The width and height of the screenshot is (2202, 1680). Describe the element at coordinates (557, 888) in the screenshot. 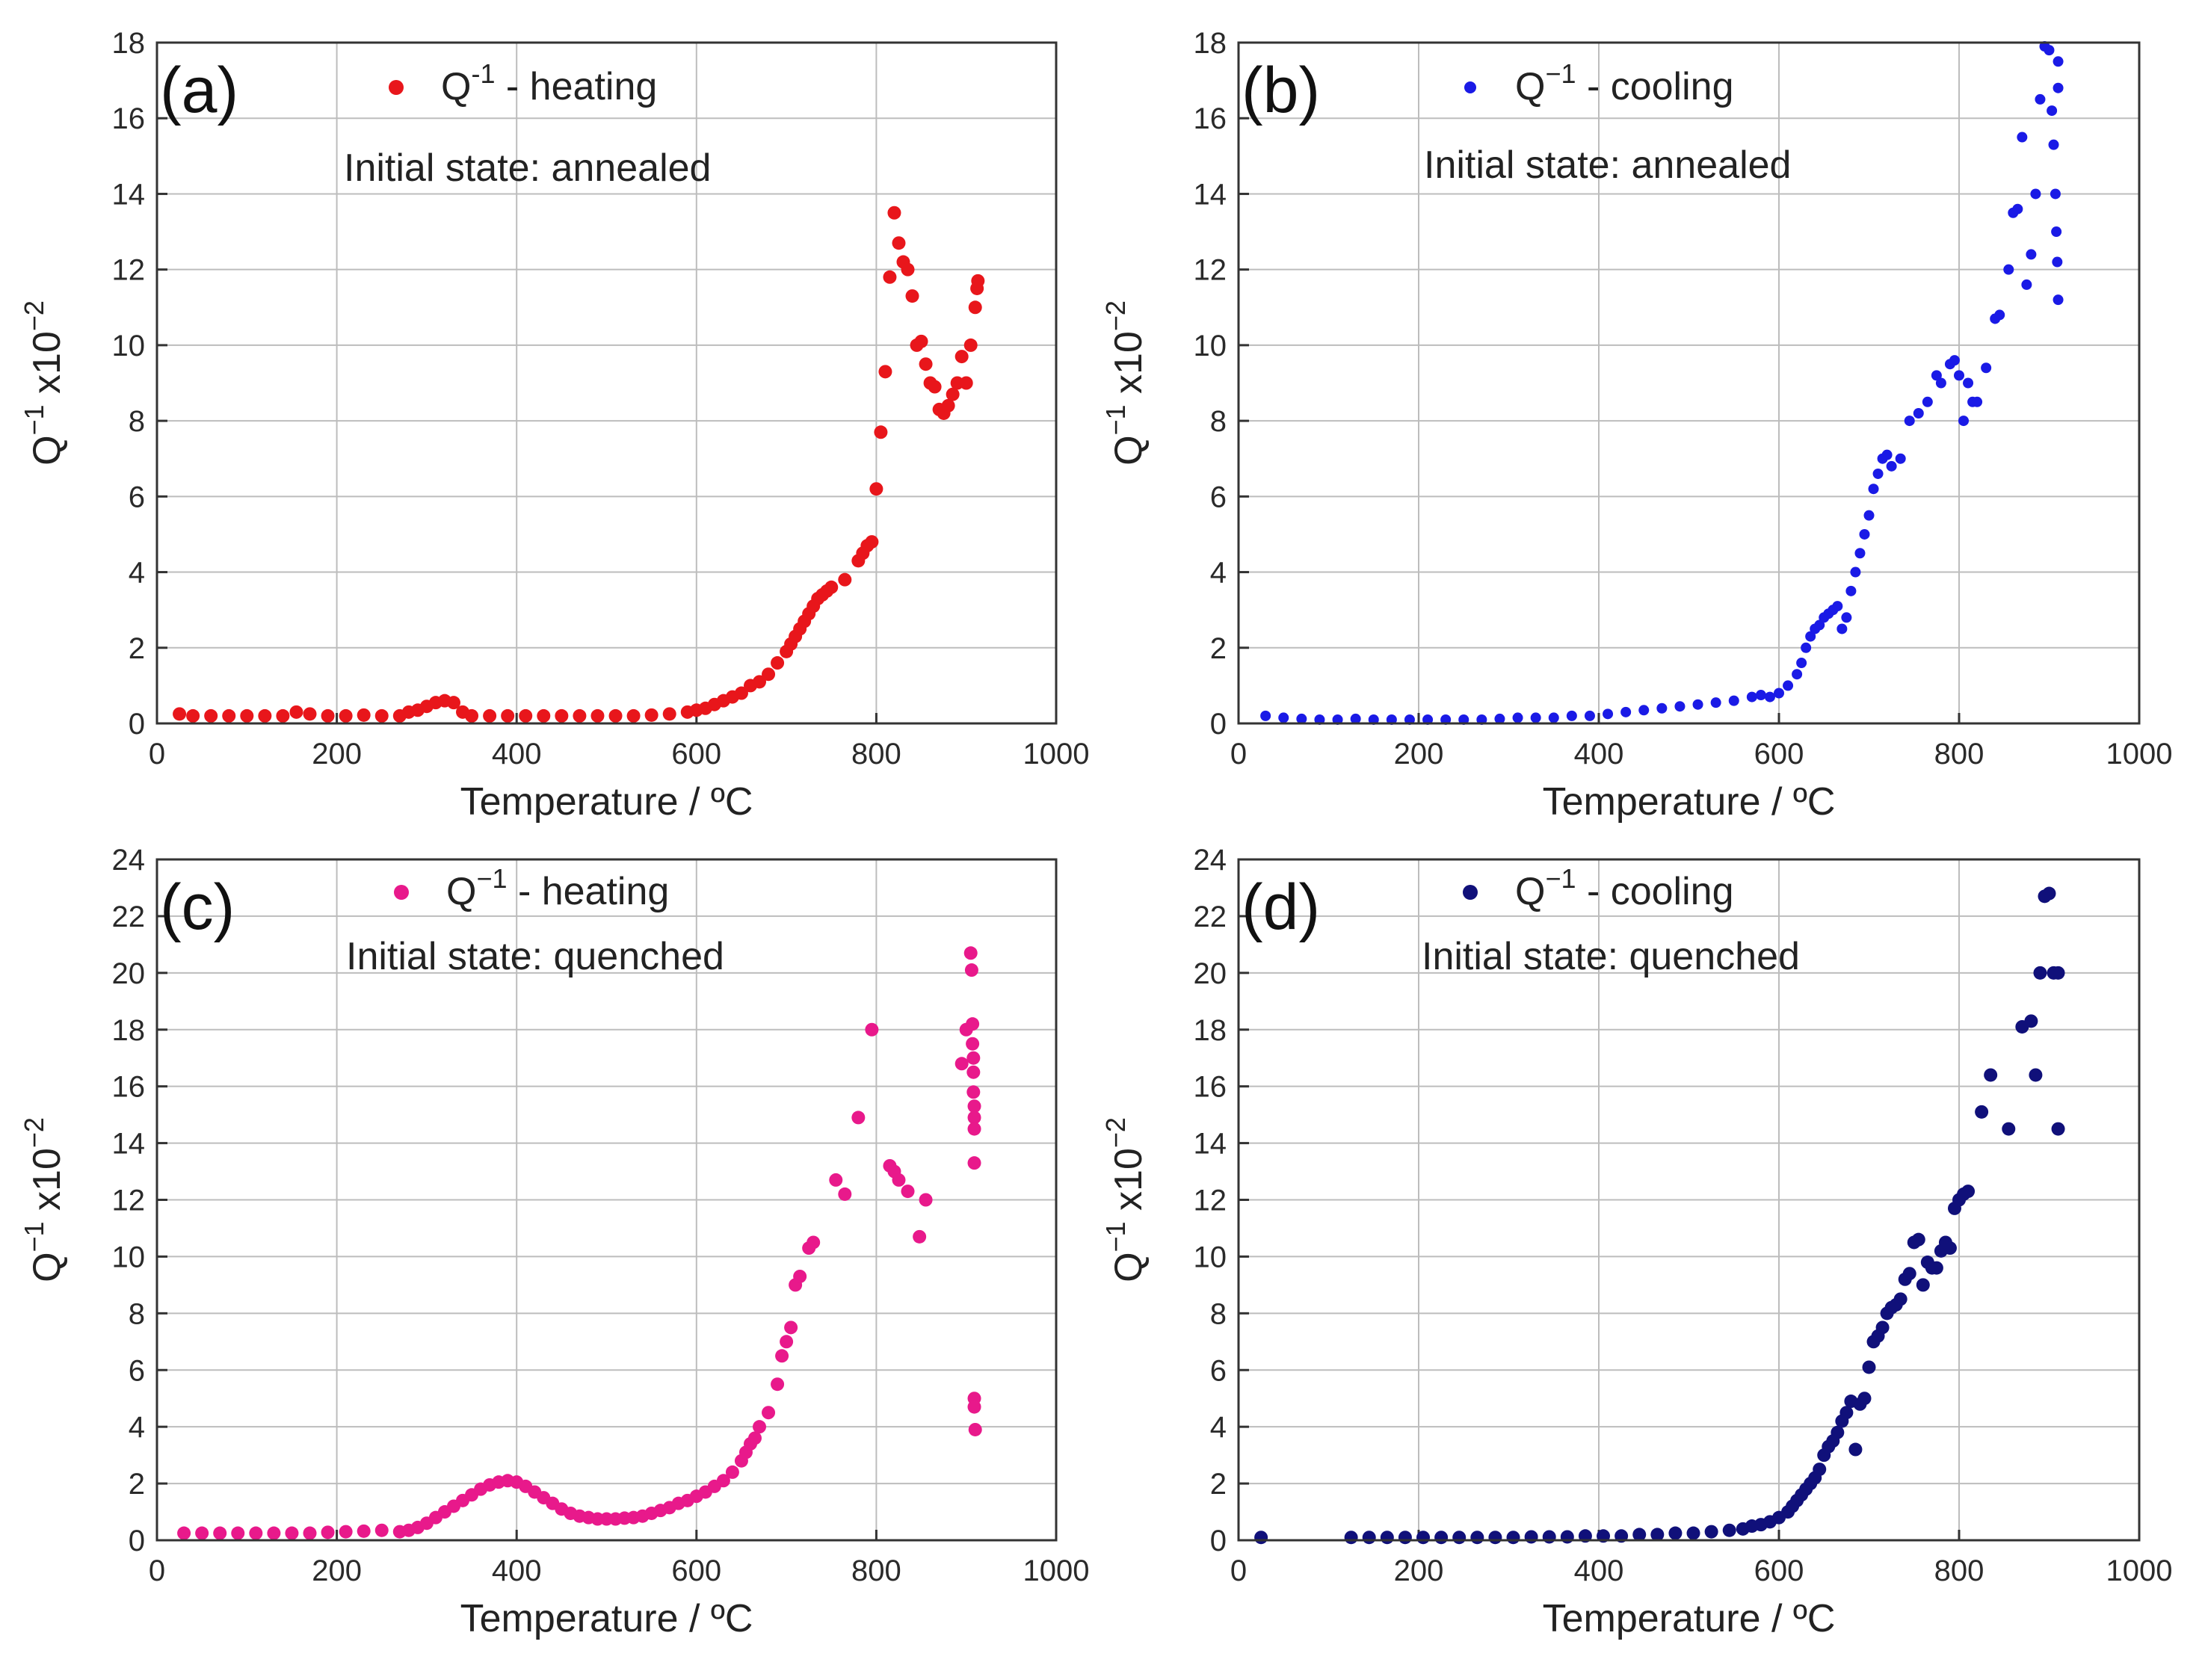

I see `legend-label: Q−1 - heating` at that location.